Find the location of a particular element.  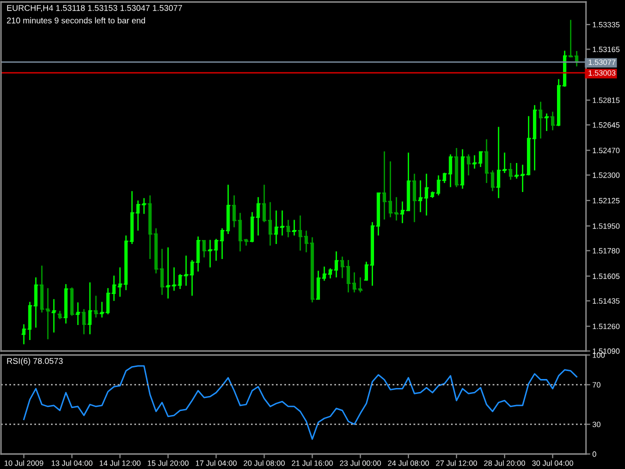

line-series is located at coordinates (300, 402).